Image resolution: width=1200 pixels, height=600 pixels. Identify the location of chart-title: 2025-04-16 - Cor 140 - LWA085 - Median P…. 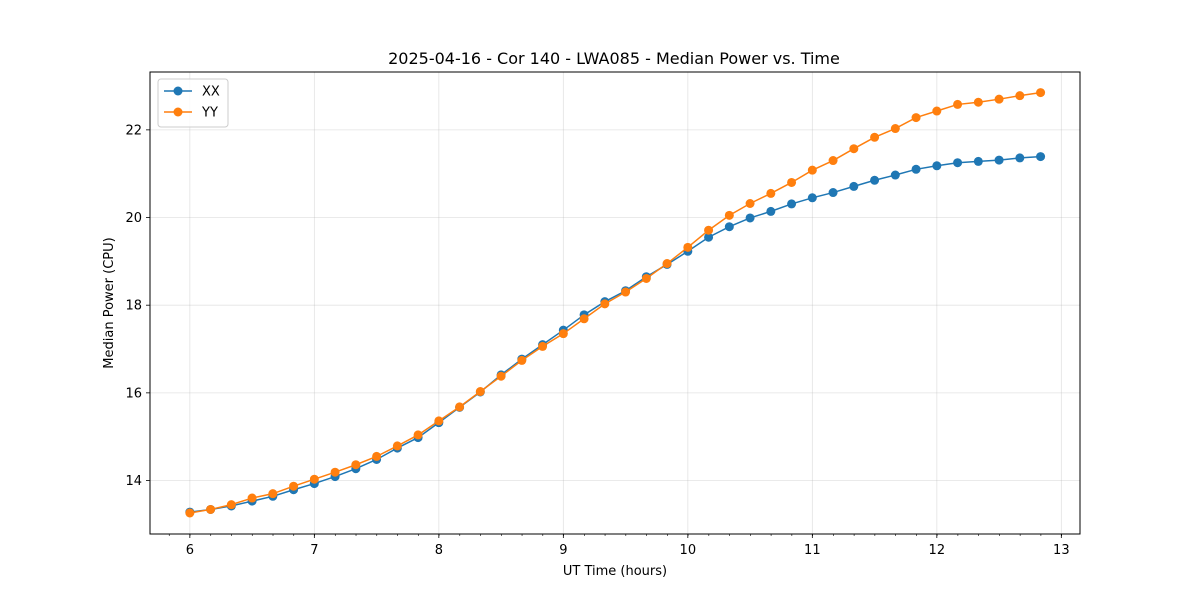
(614, 58).